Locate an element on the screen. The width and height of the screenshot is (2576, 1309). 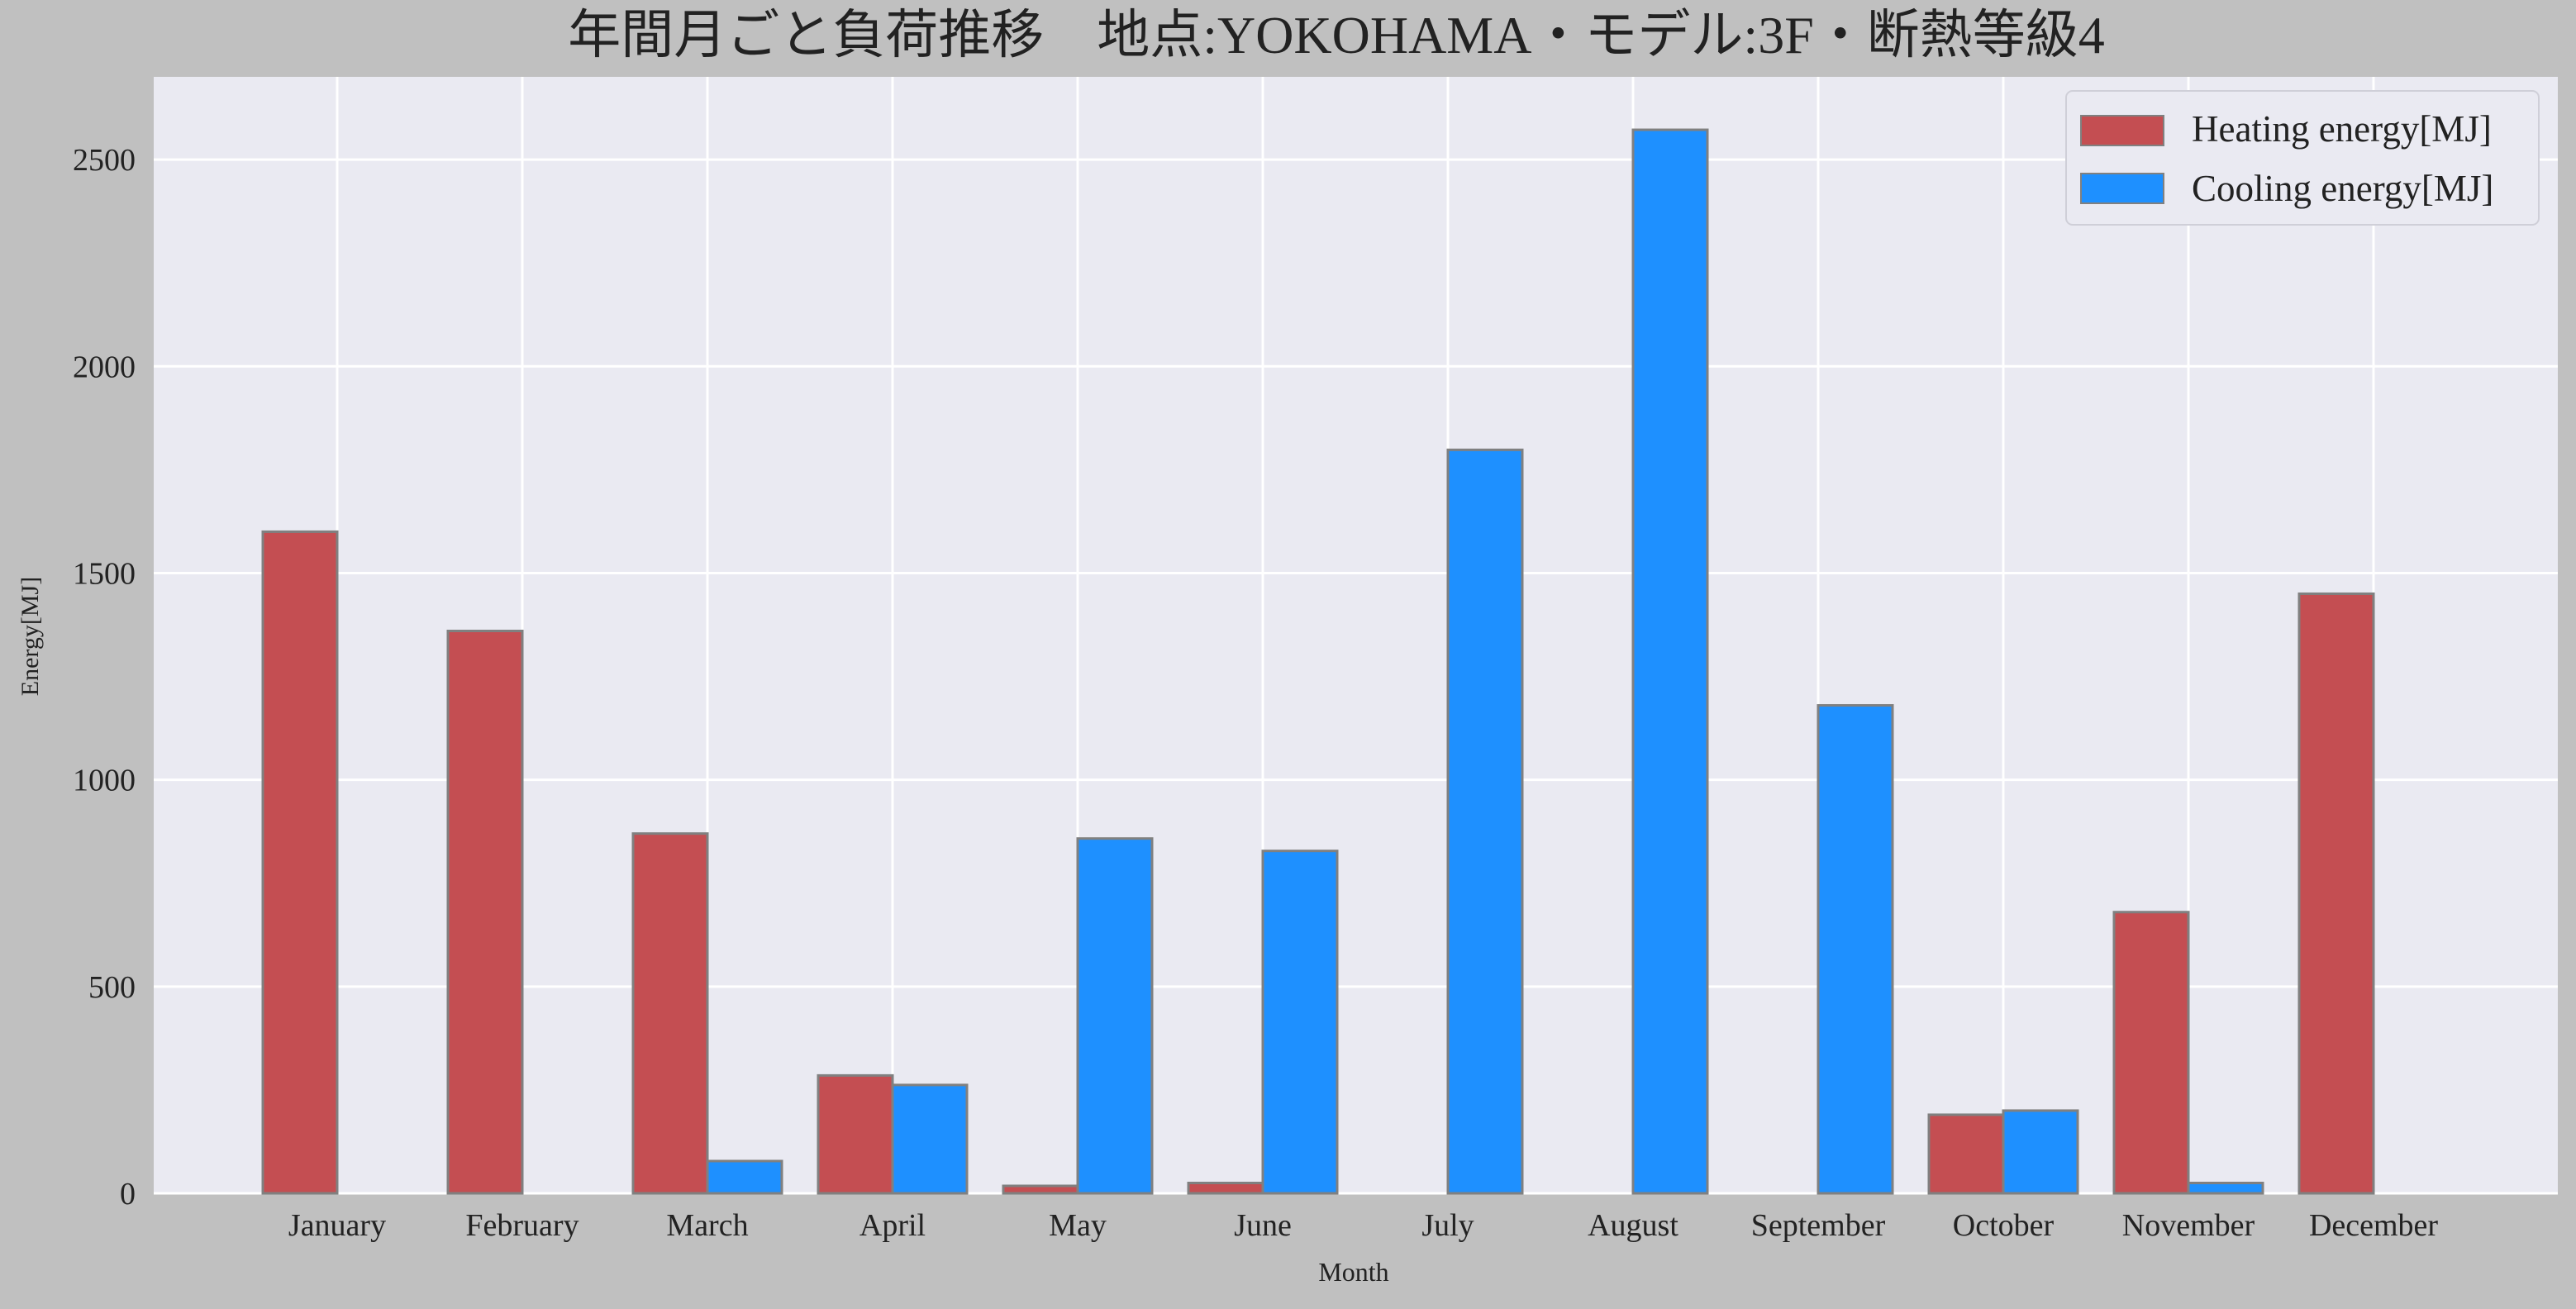
x-tick-label: September is located at coordinates (1819, 1225).